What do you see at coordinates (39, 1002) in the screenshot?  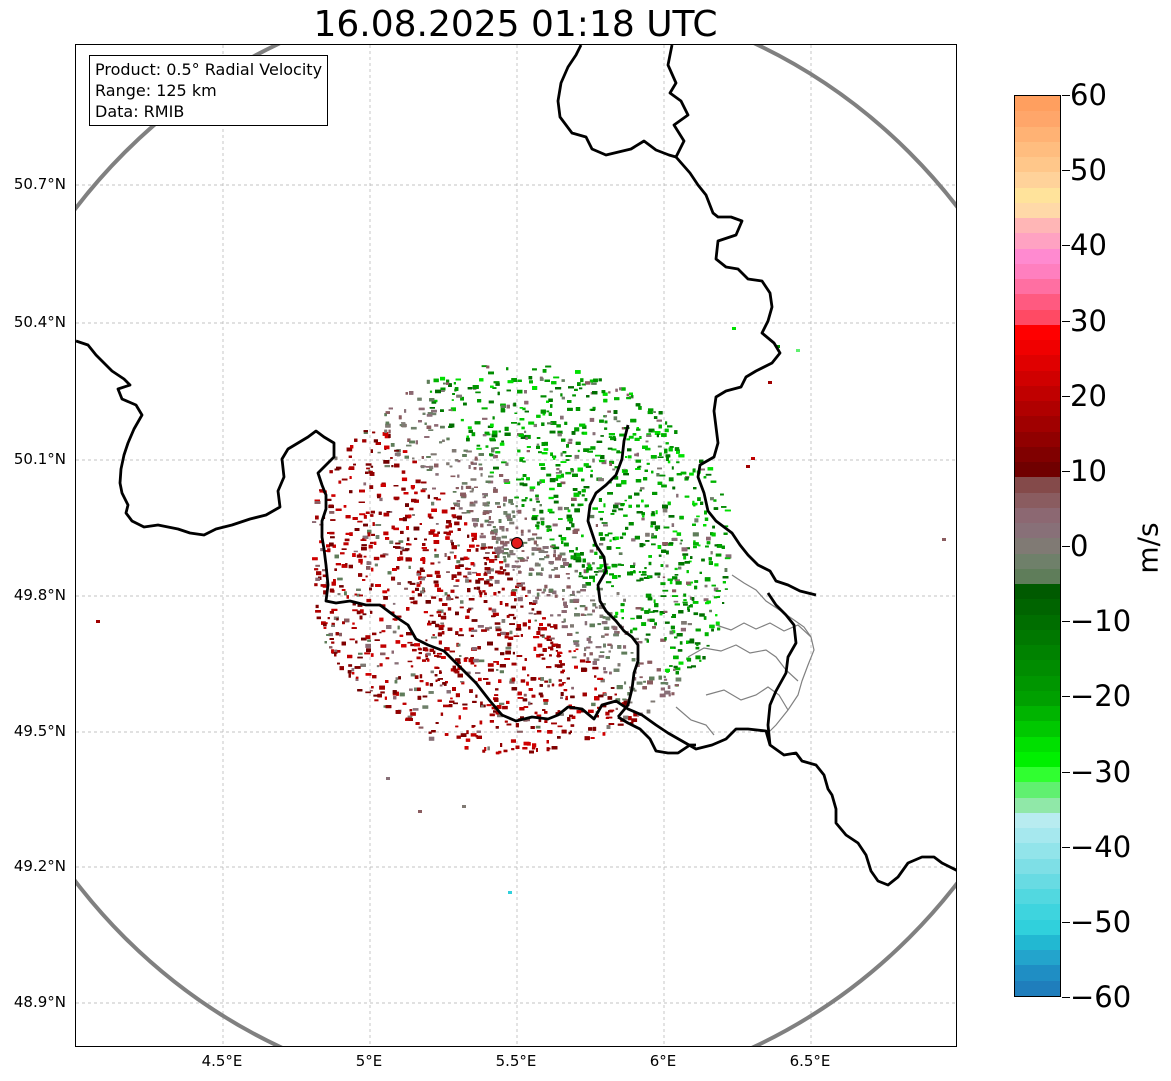 I see `y-tick-label: 48.9°N` at bounding box center [39, 1002].